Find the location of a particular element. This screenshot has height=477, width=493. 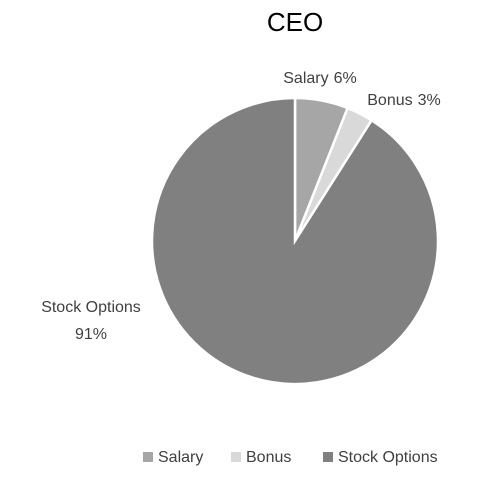

legend-label: Stock Options is located at coordinates (388, 457).